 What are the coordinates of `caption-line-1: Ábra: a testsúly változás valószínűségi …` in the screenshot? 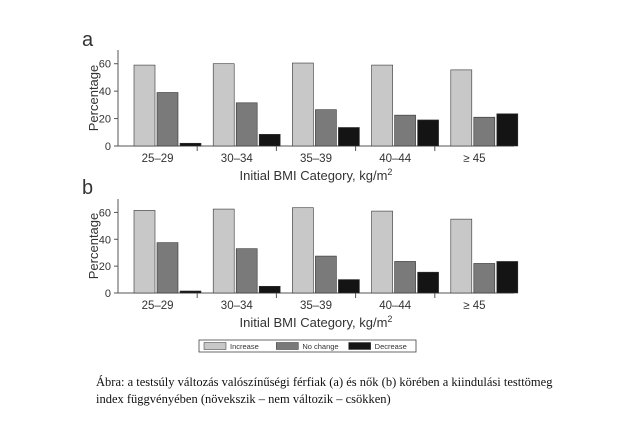 It's located at (324, 382).